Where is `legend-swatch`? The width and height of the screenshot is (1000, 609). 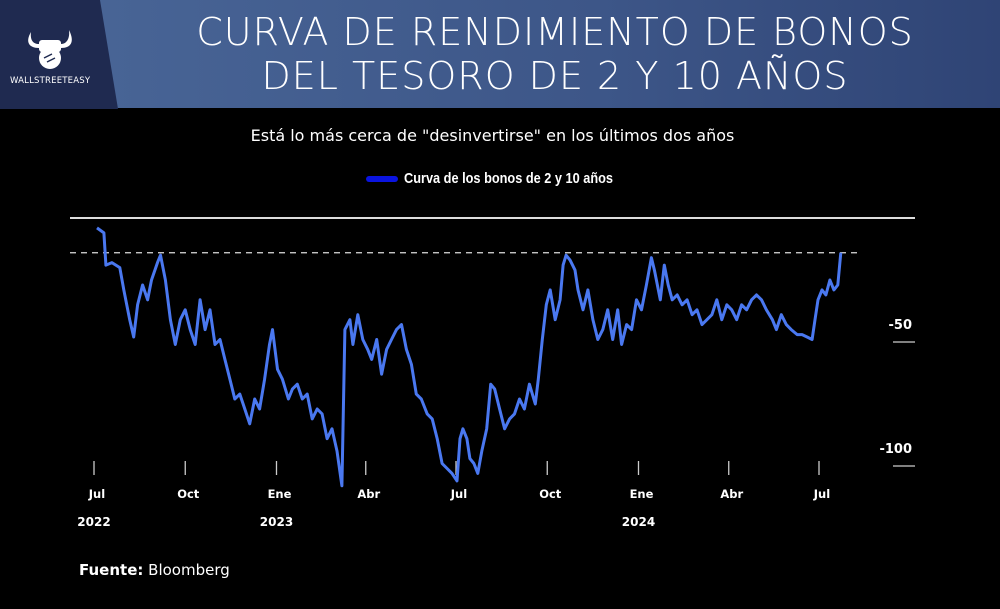
legend-swatch is located at coordinates (382, 178).